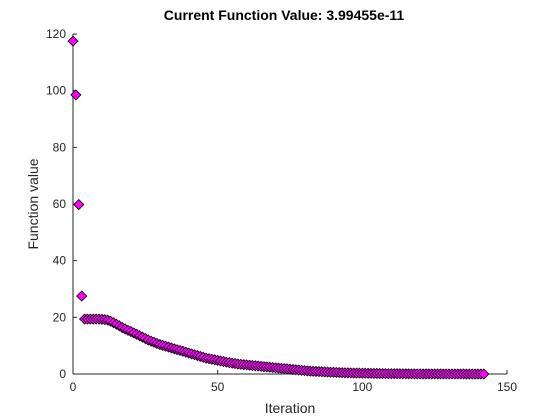 The width and height of the screenshot is (560, 420). I want to click on y-tick-label: 120, so click(56, 34).